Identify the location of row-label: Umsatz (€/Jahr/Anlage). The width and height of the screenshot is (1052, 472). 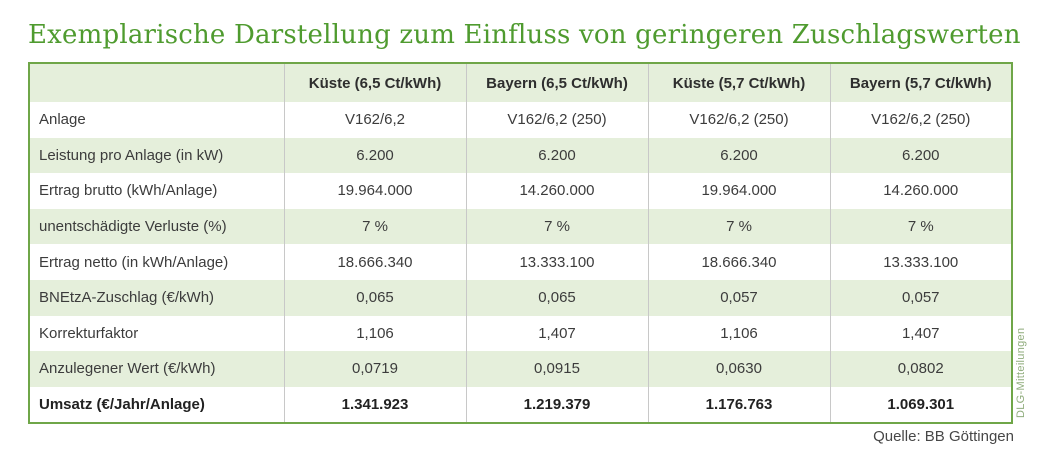
(156, 405).